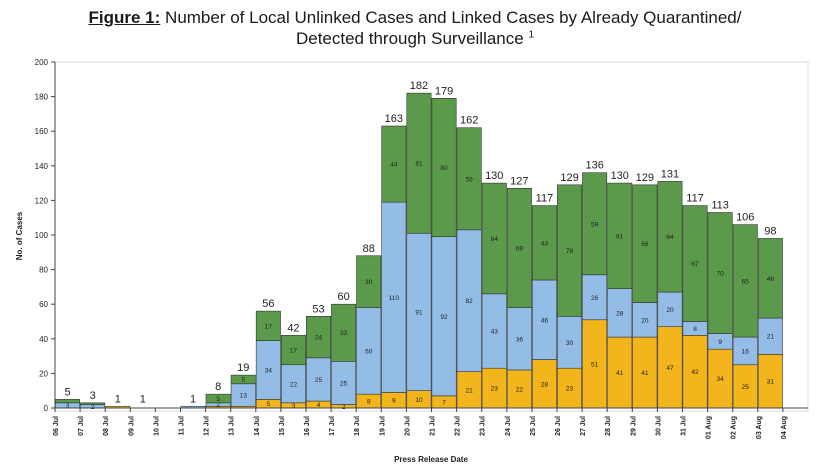 The height and width of the screenshot is (468, 830). What do you see at coordinates (46, 408) in the screenshot?
I see `y-tick-label: 0` at bounding box center [46, 408].